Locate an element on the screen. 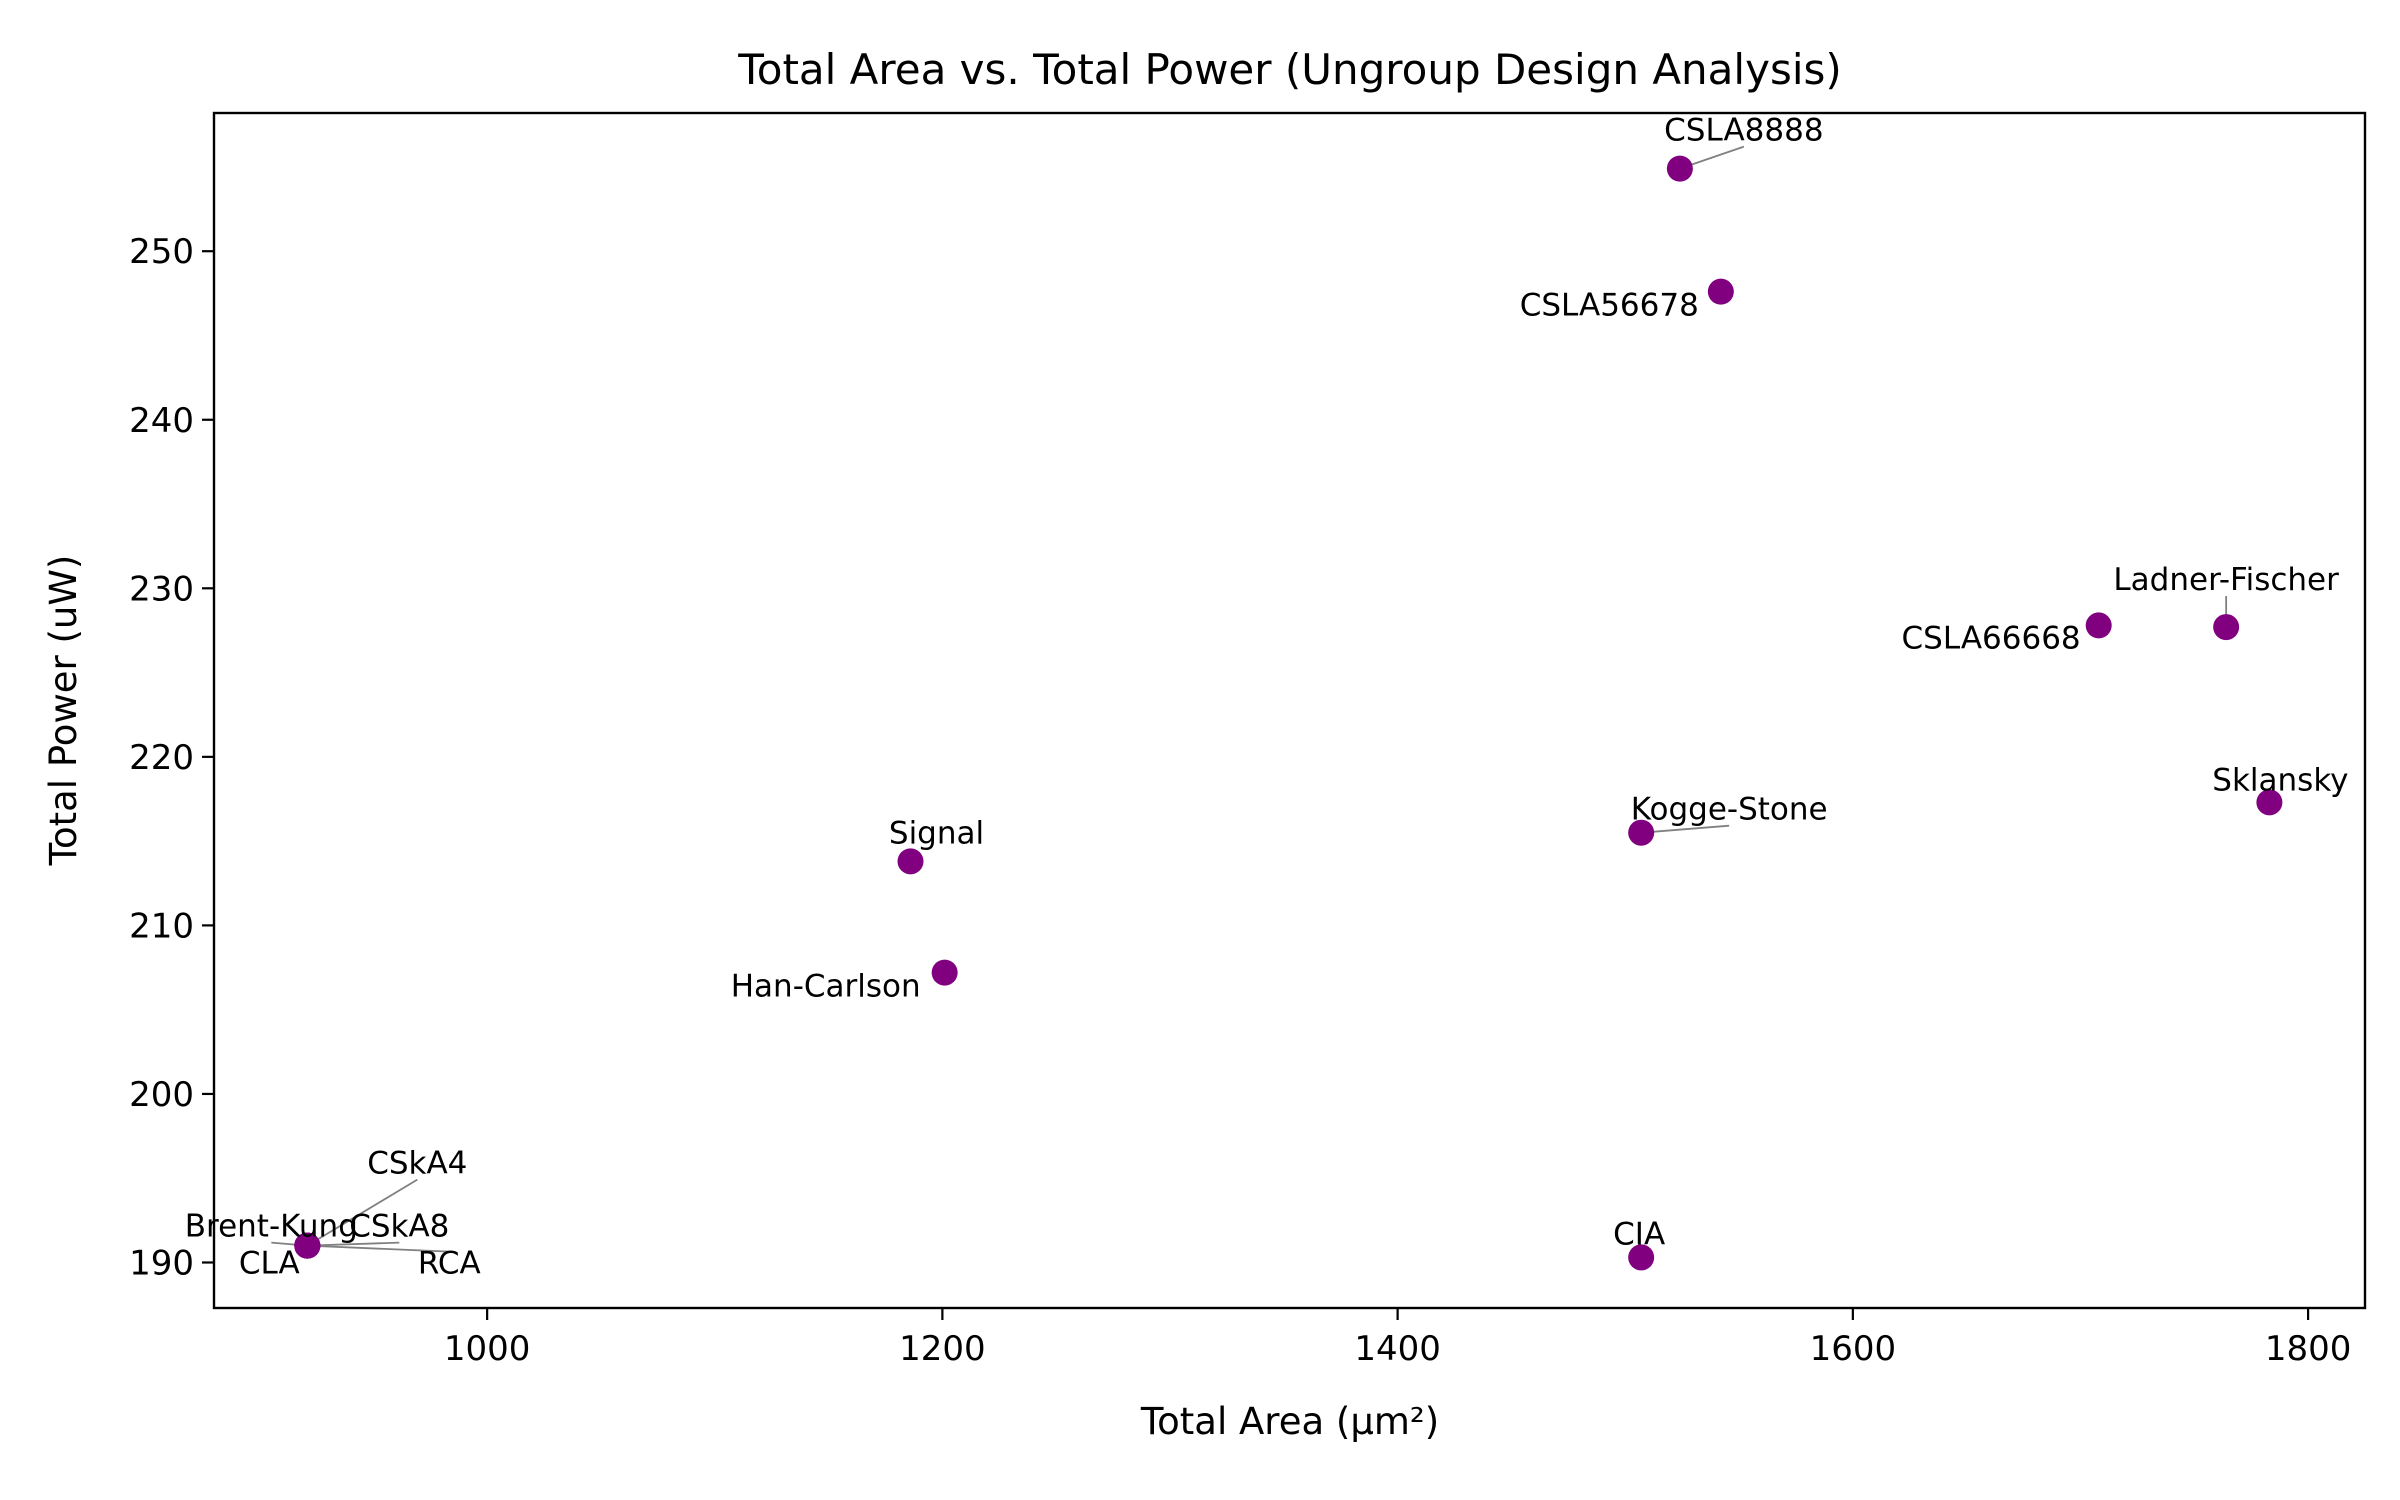 Image resolution: width=2400 pixels, height=1500 pixels. point-rca is located at coordinates (307, 1245).